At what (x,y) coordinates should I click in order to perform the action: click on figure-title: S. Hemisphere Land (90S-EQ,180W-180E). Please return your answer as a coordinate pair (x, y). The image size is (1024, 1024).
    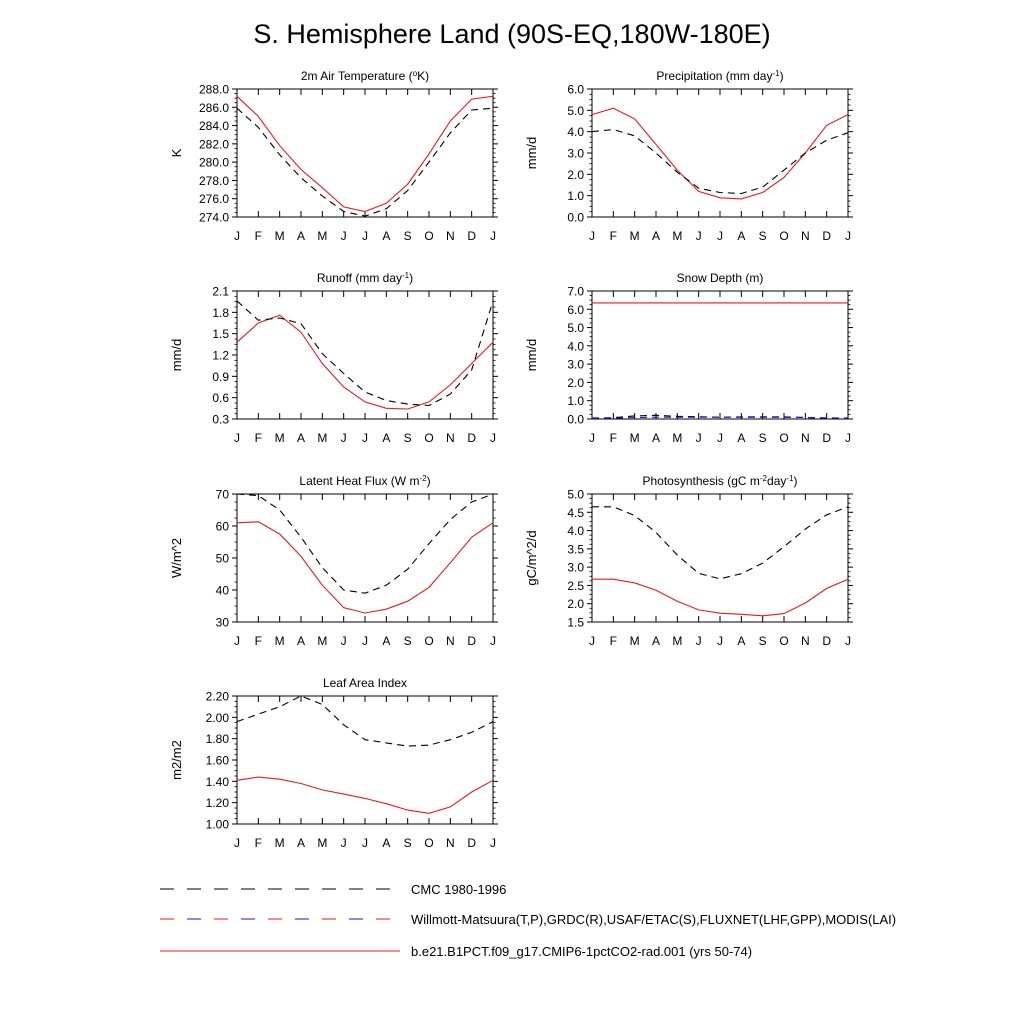
    Looking at the image, I should click on (512, 34).